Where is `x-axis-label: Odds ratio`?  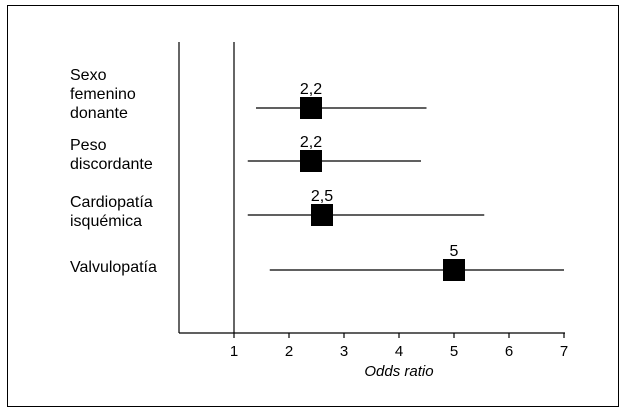
x-axis-label: Odds ratio is located at coordinates (398, 371).